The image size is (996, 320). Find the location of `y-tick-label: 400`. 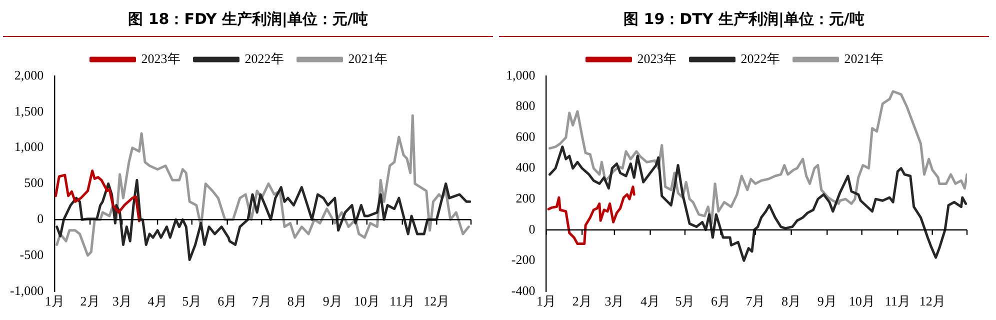

y-tick-label: 400 is located at coordinates (526, 167).